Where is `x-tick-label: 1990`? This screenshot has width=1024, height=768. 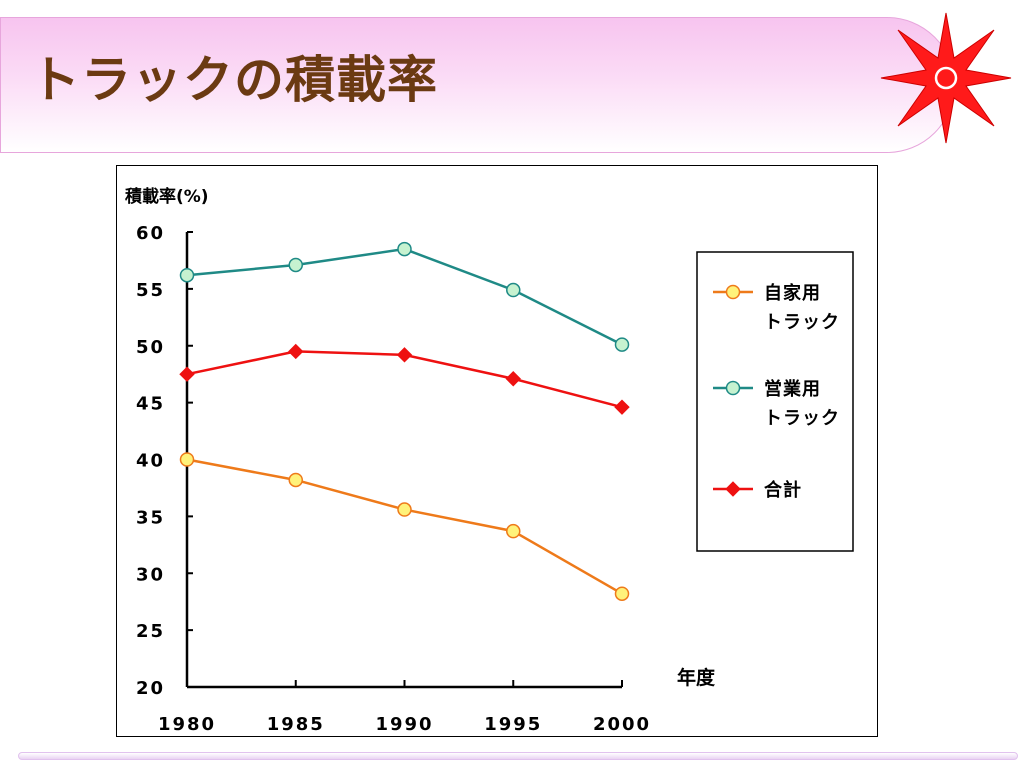 x-tick-label: 1990 is located at coordinates (404, 724).